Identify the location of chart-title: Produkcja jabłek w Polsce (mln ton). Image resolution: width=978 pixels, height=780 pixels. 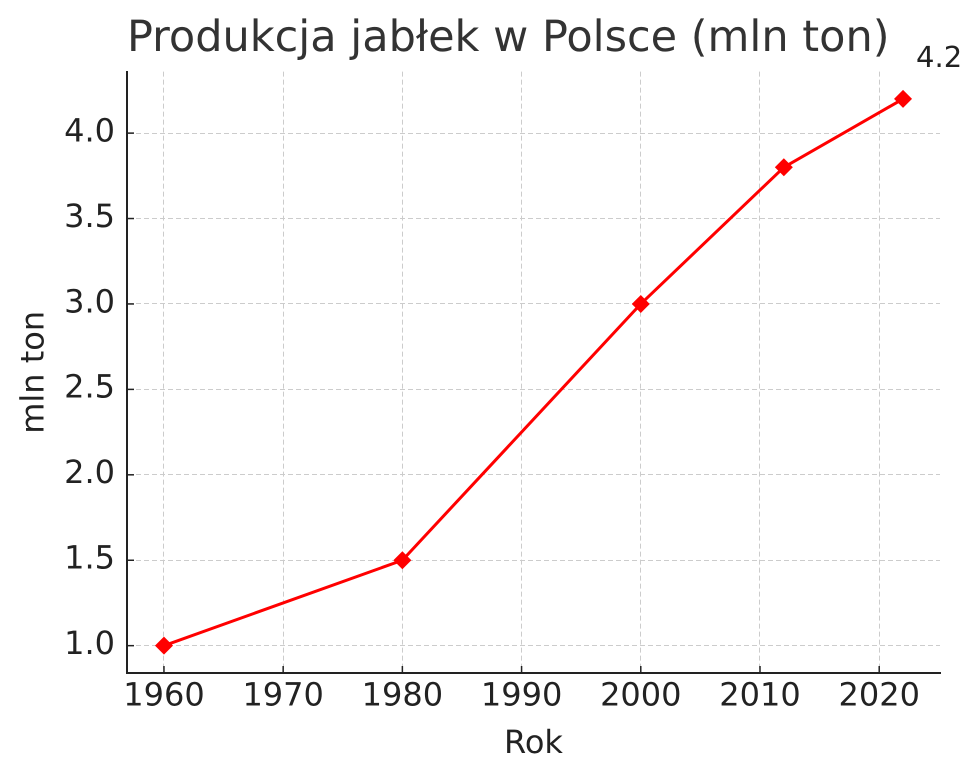
(508, 37).